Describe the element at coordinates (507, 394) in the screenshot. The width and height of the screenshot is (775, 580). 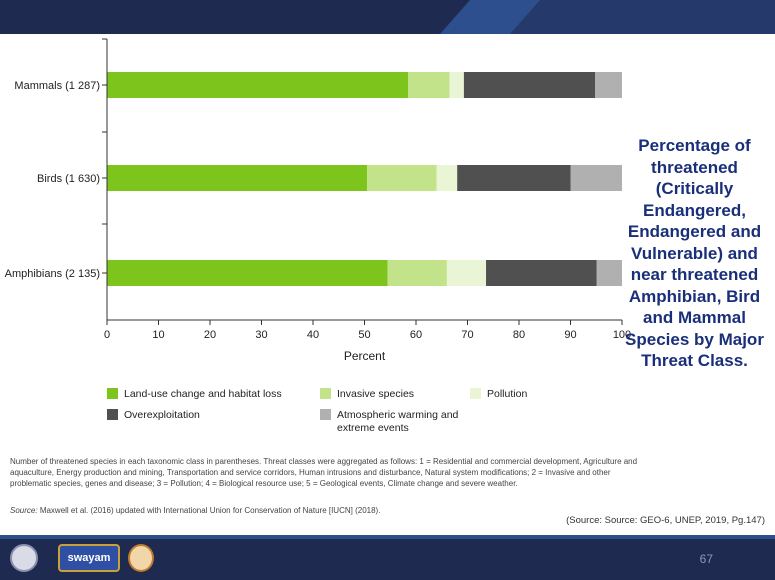
I see `legend-label: Pollution` at that location.